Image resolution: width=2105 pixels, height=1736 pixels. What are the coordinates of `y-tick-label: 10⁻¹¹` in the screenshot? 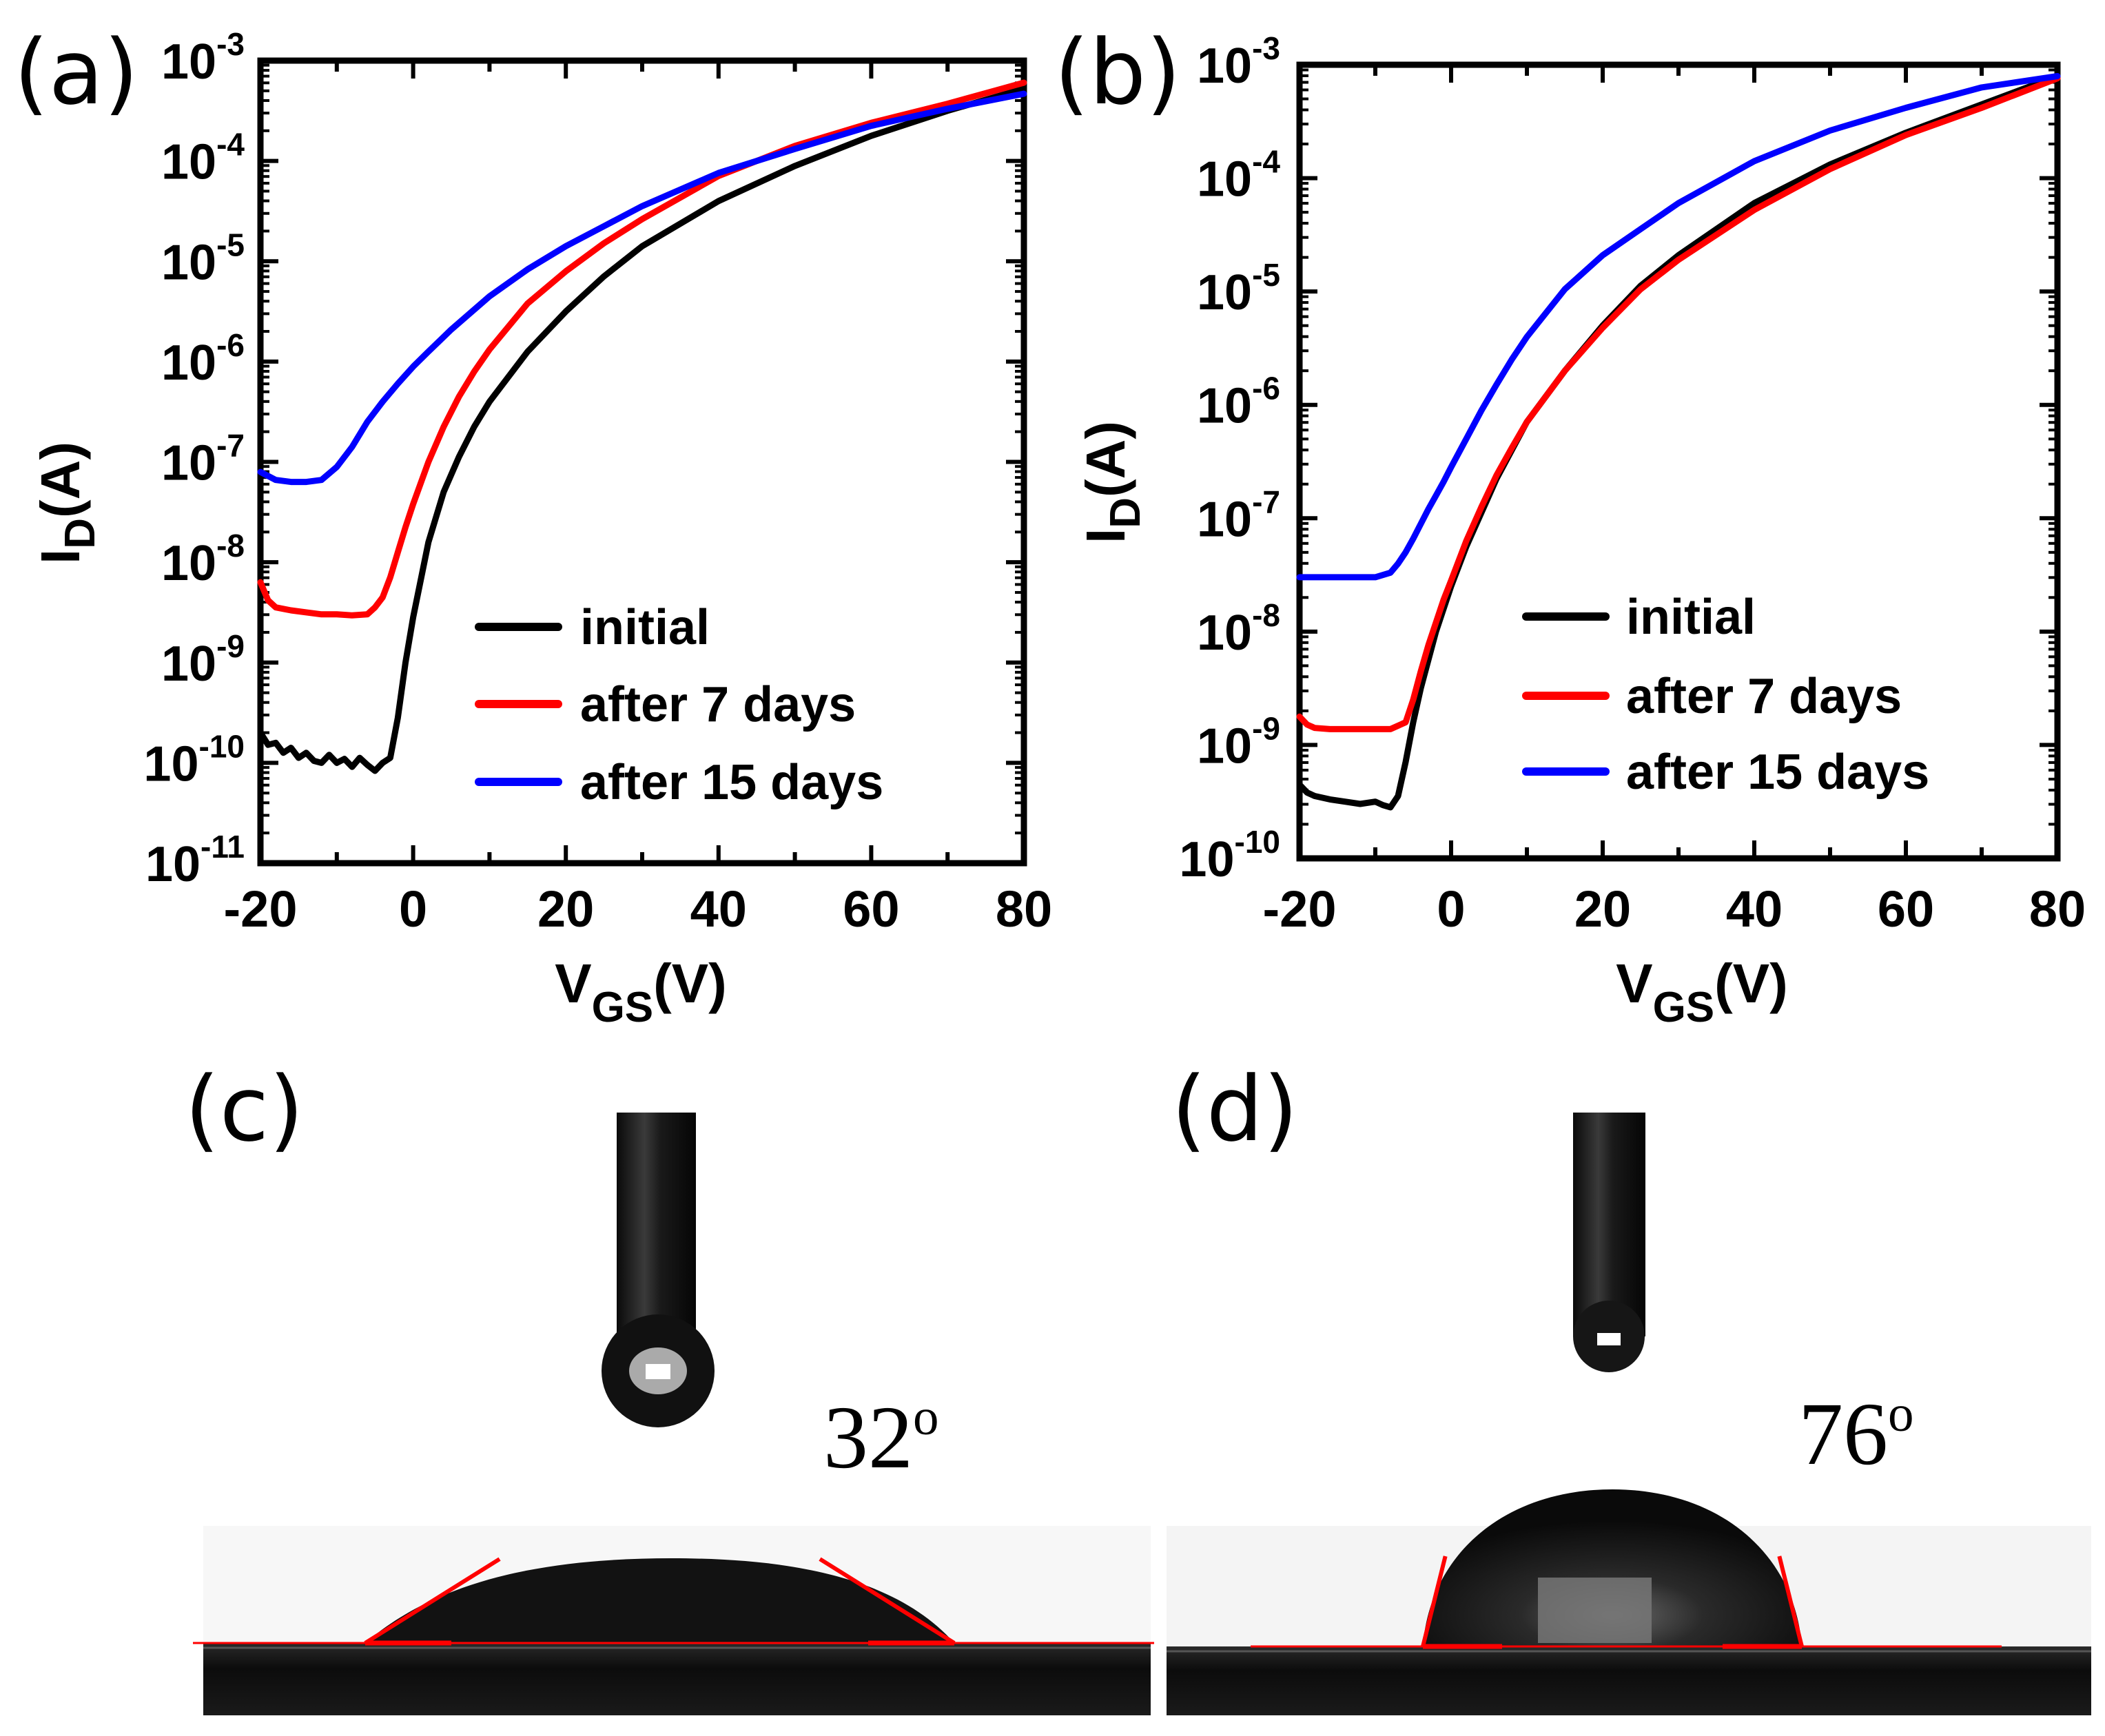 It's located at (195, 861).